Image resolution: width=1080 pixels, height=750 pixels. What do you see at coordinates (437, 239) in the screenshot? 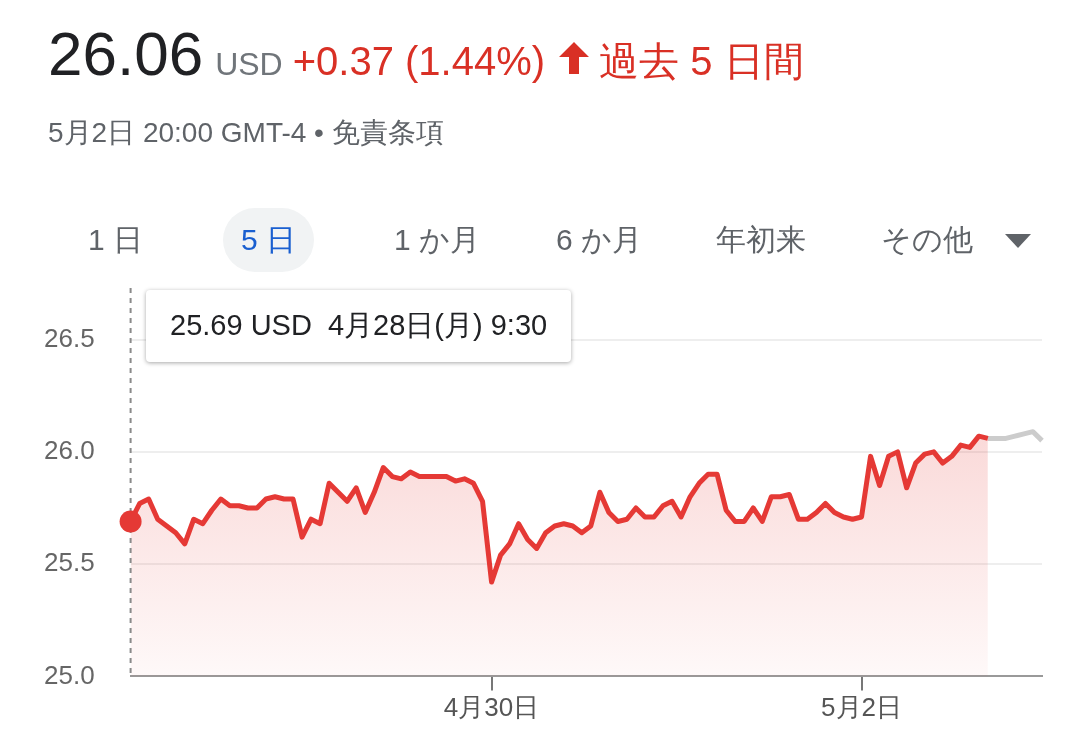
I see `text: 1 か月` at bounding box center [437, 239].